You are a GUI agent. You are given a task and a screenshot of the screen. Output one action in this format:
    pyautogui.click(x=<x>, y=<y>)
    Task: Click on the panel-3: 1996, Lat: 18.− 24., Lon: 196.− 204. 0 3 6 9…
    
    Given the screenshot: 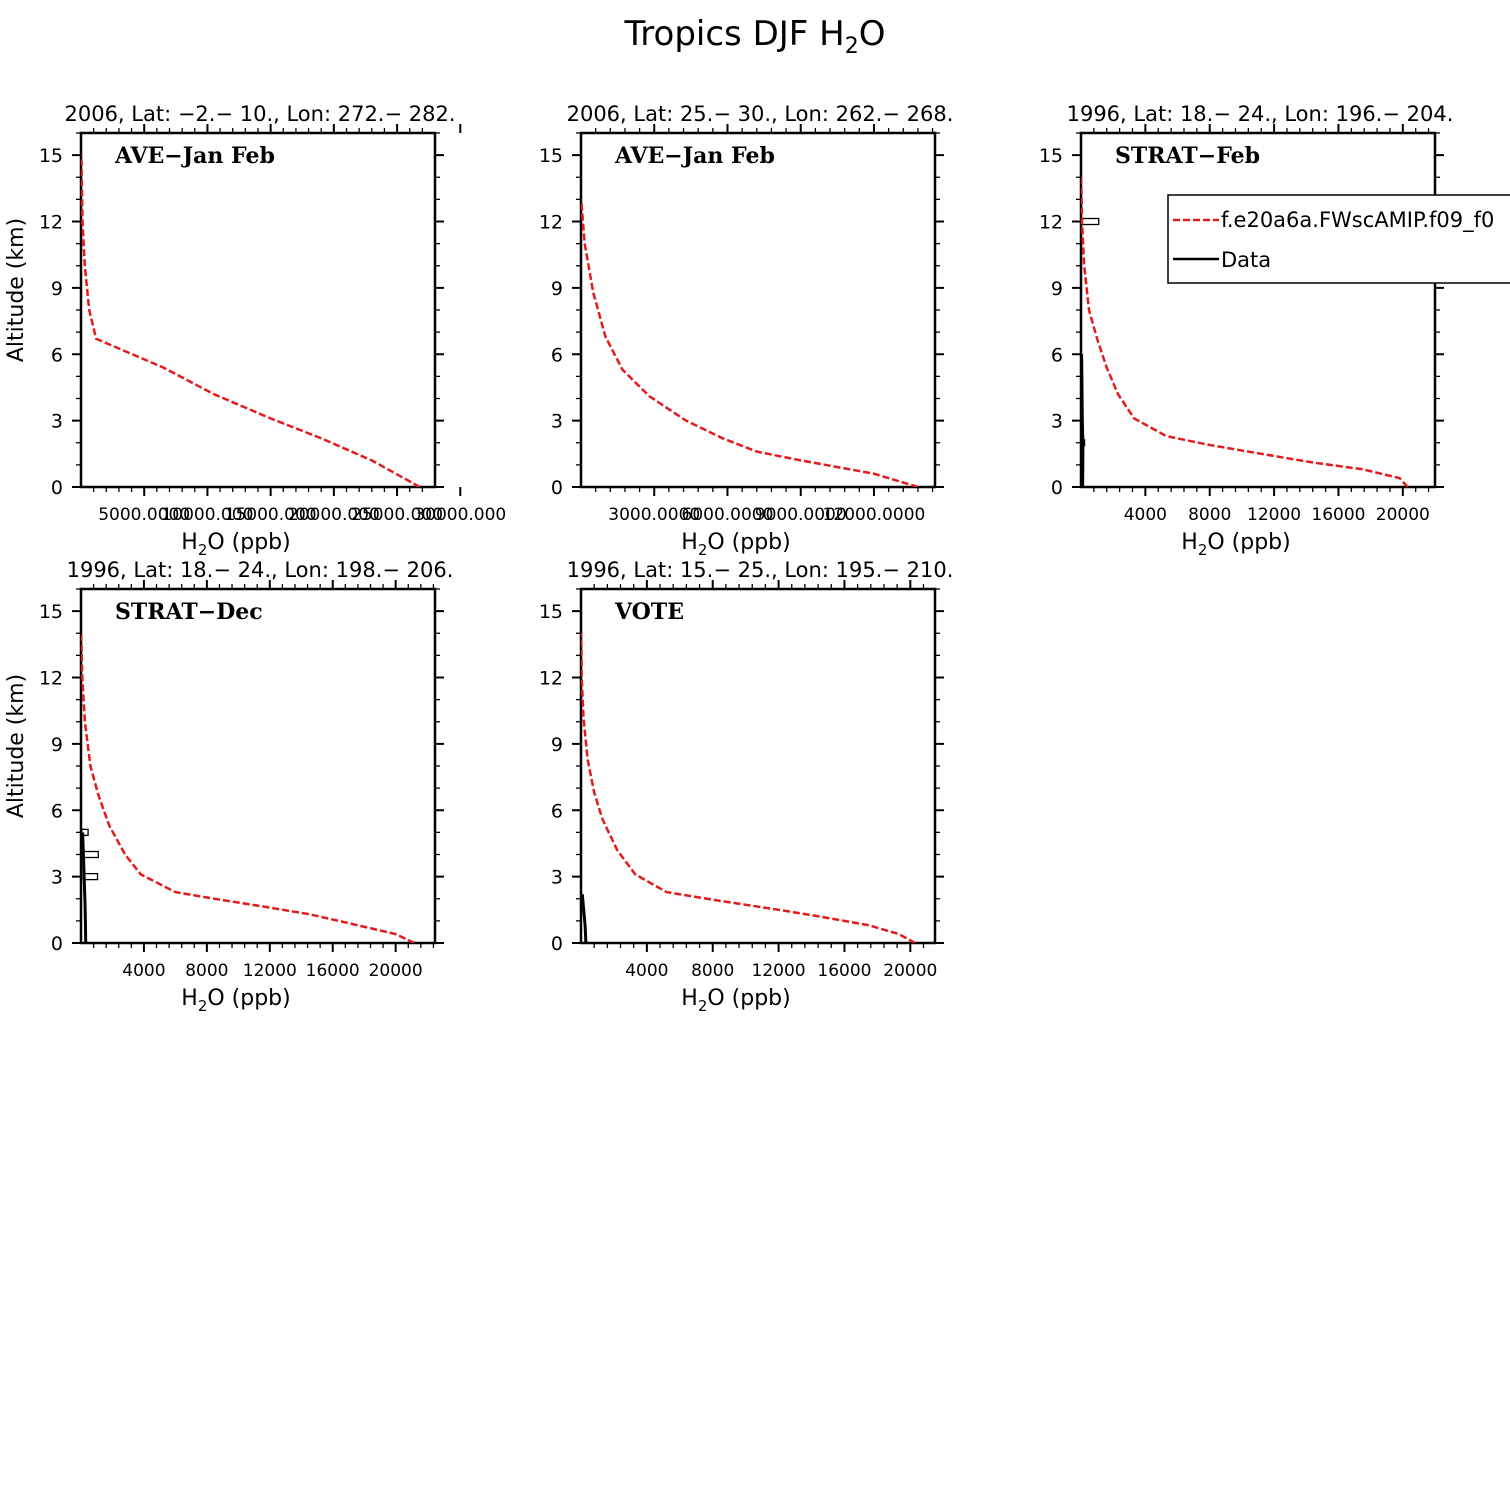 What is the action you would take?
    pyautogui.click(x=1274, y=330)
    